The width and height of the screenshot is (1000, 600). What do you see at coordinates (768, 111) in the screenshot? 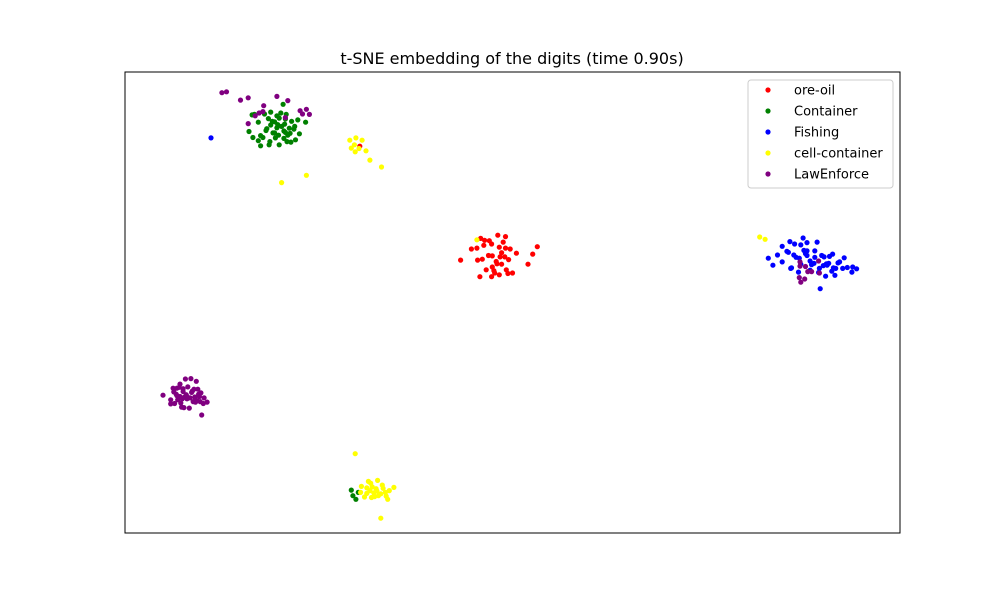
I see `legend-marker` at bounding box center [768, 111].